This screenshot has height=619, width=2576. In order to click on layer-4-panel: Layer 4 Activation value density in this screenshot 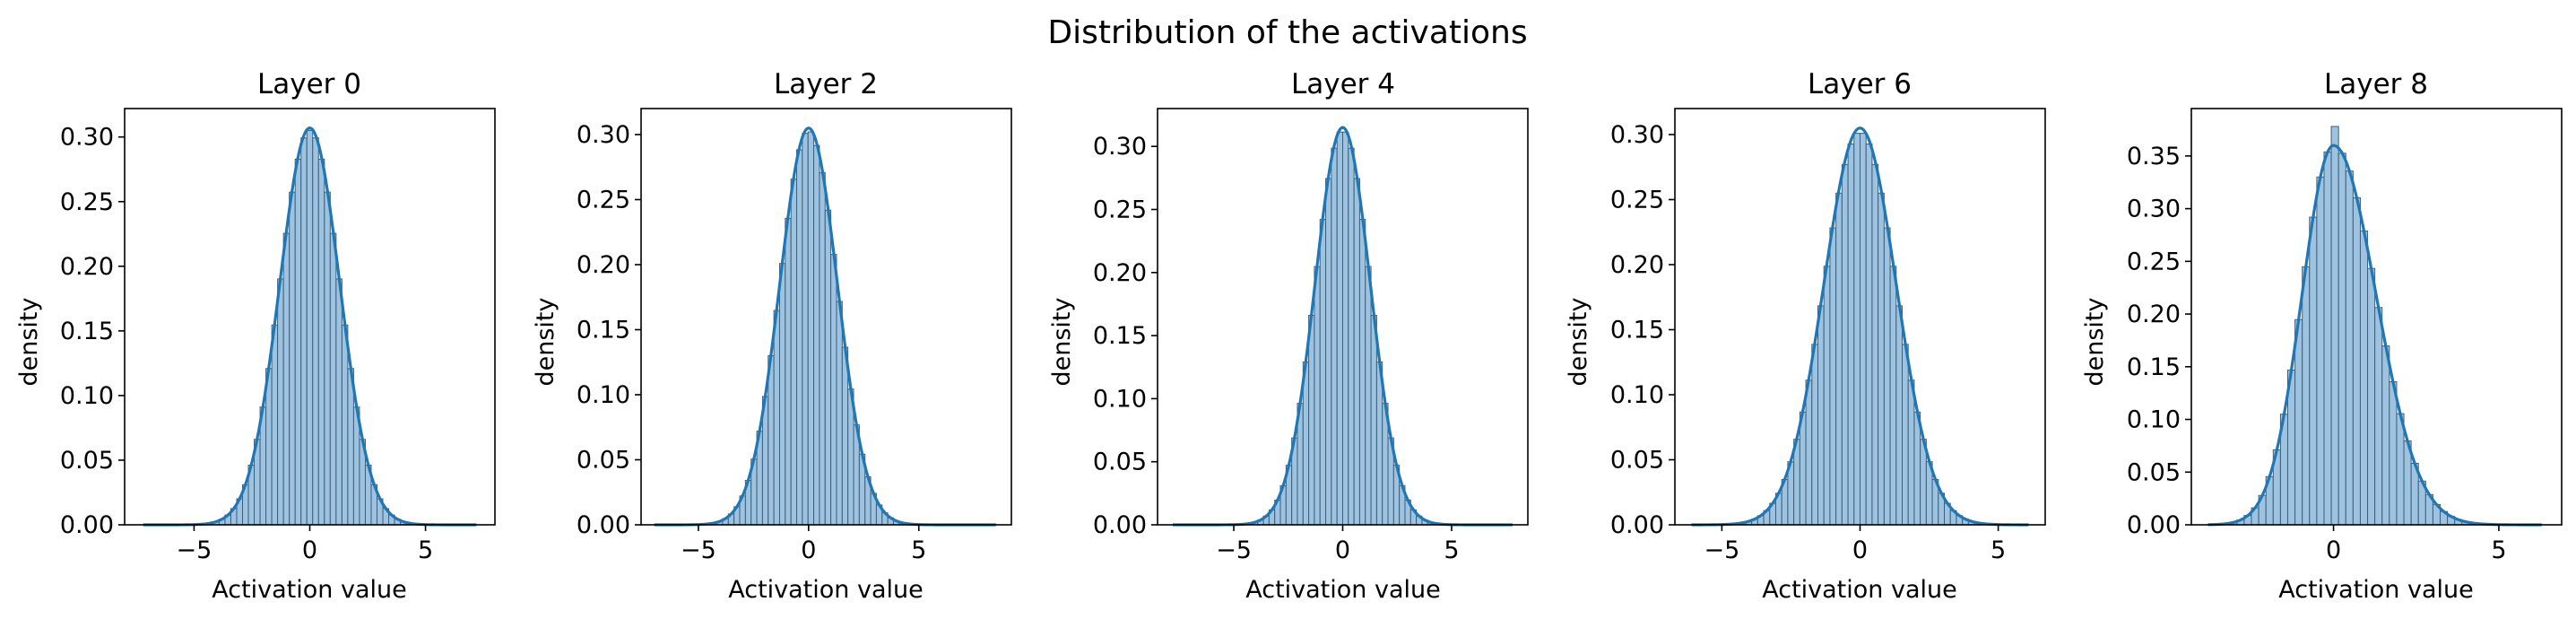, I will do `click(1244, 336)`.